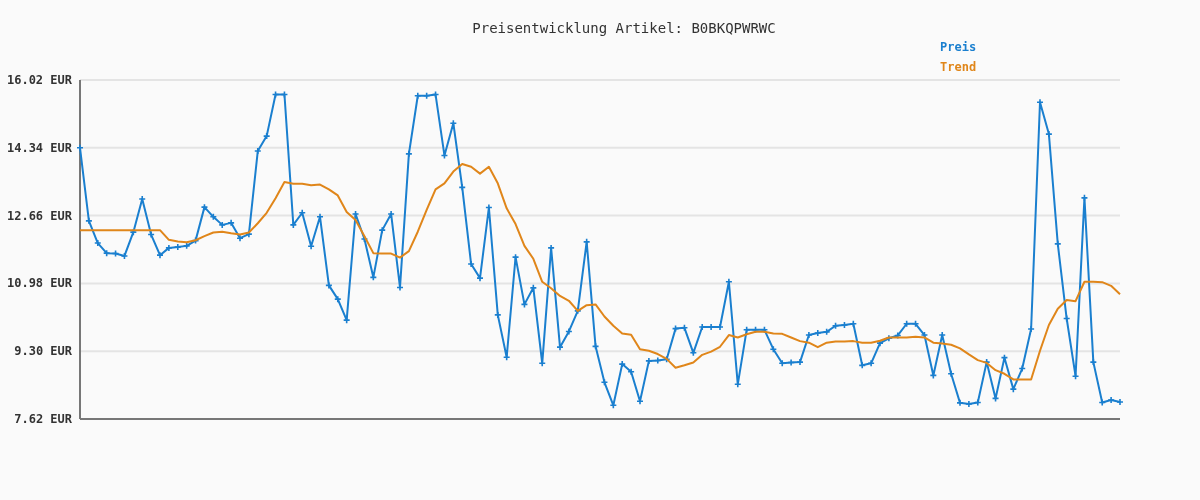 This screenshot has width=1200, height=500. What do you see at coordinates (43, 351) in the screenshot?
I see `y-tick-label: 9.30 EUR` at bounding box center [43, 351].